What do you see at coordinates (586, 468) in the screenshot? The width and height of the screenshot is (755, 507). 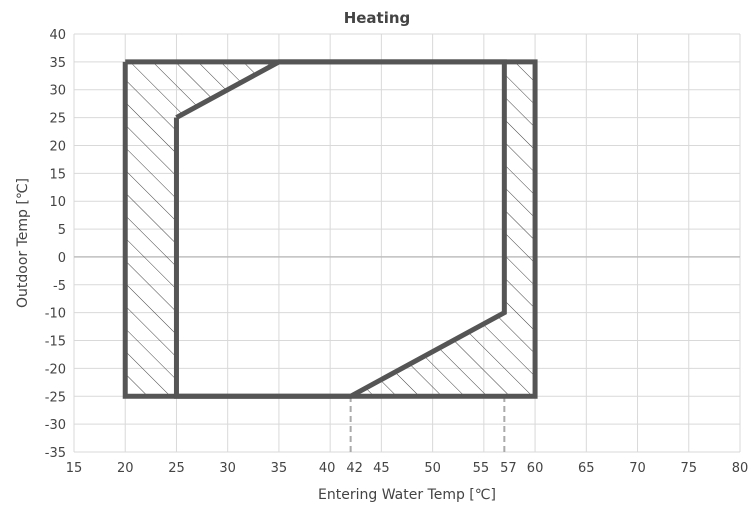 I see `x-tick-label: 65` at bounding box center [586, 468].